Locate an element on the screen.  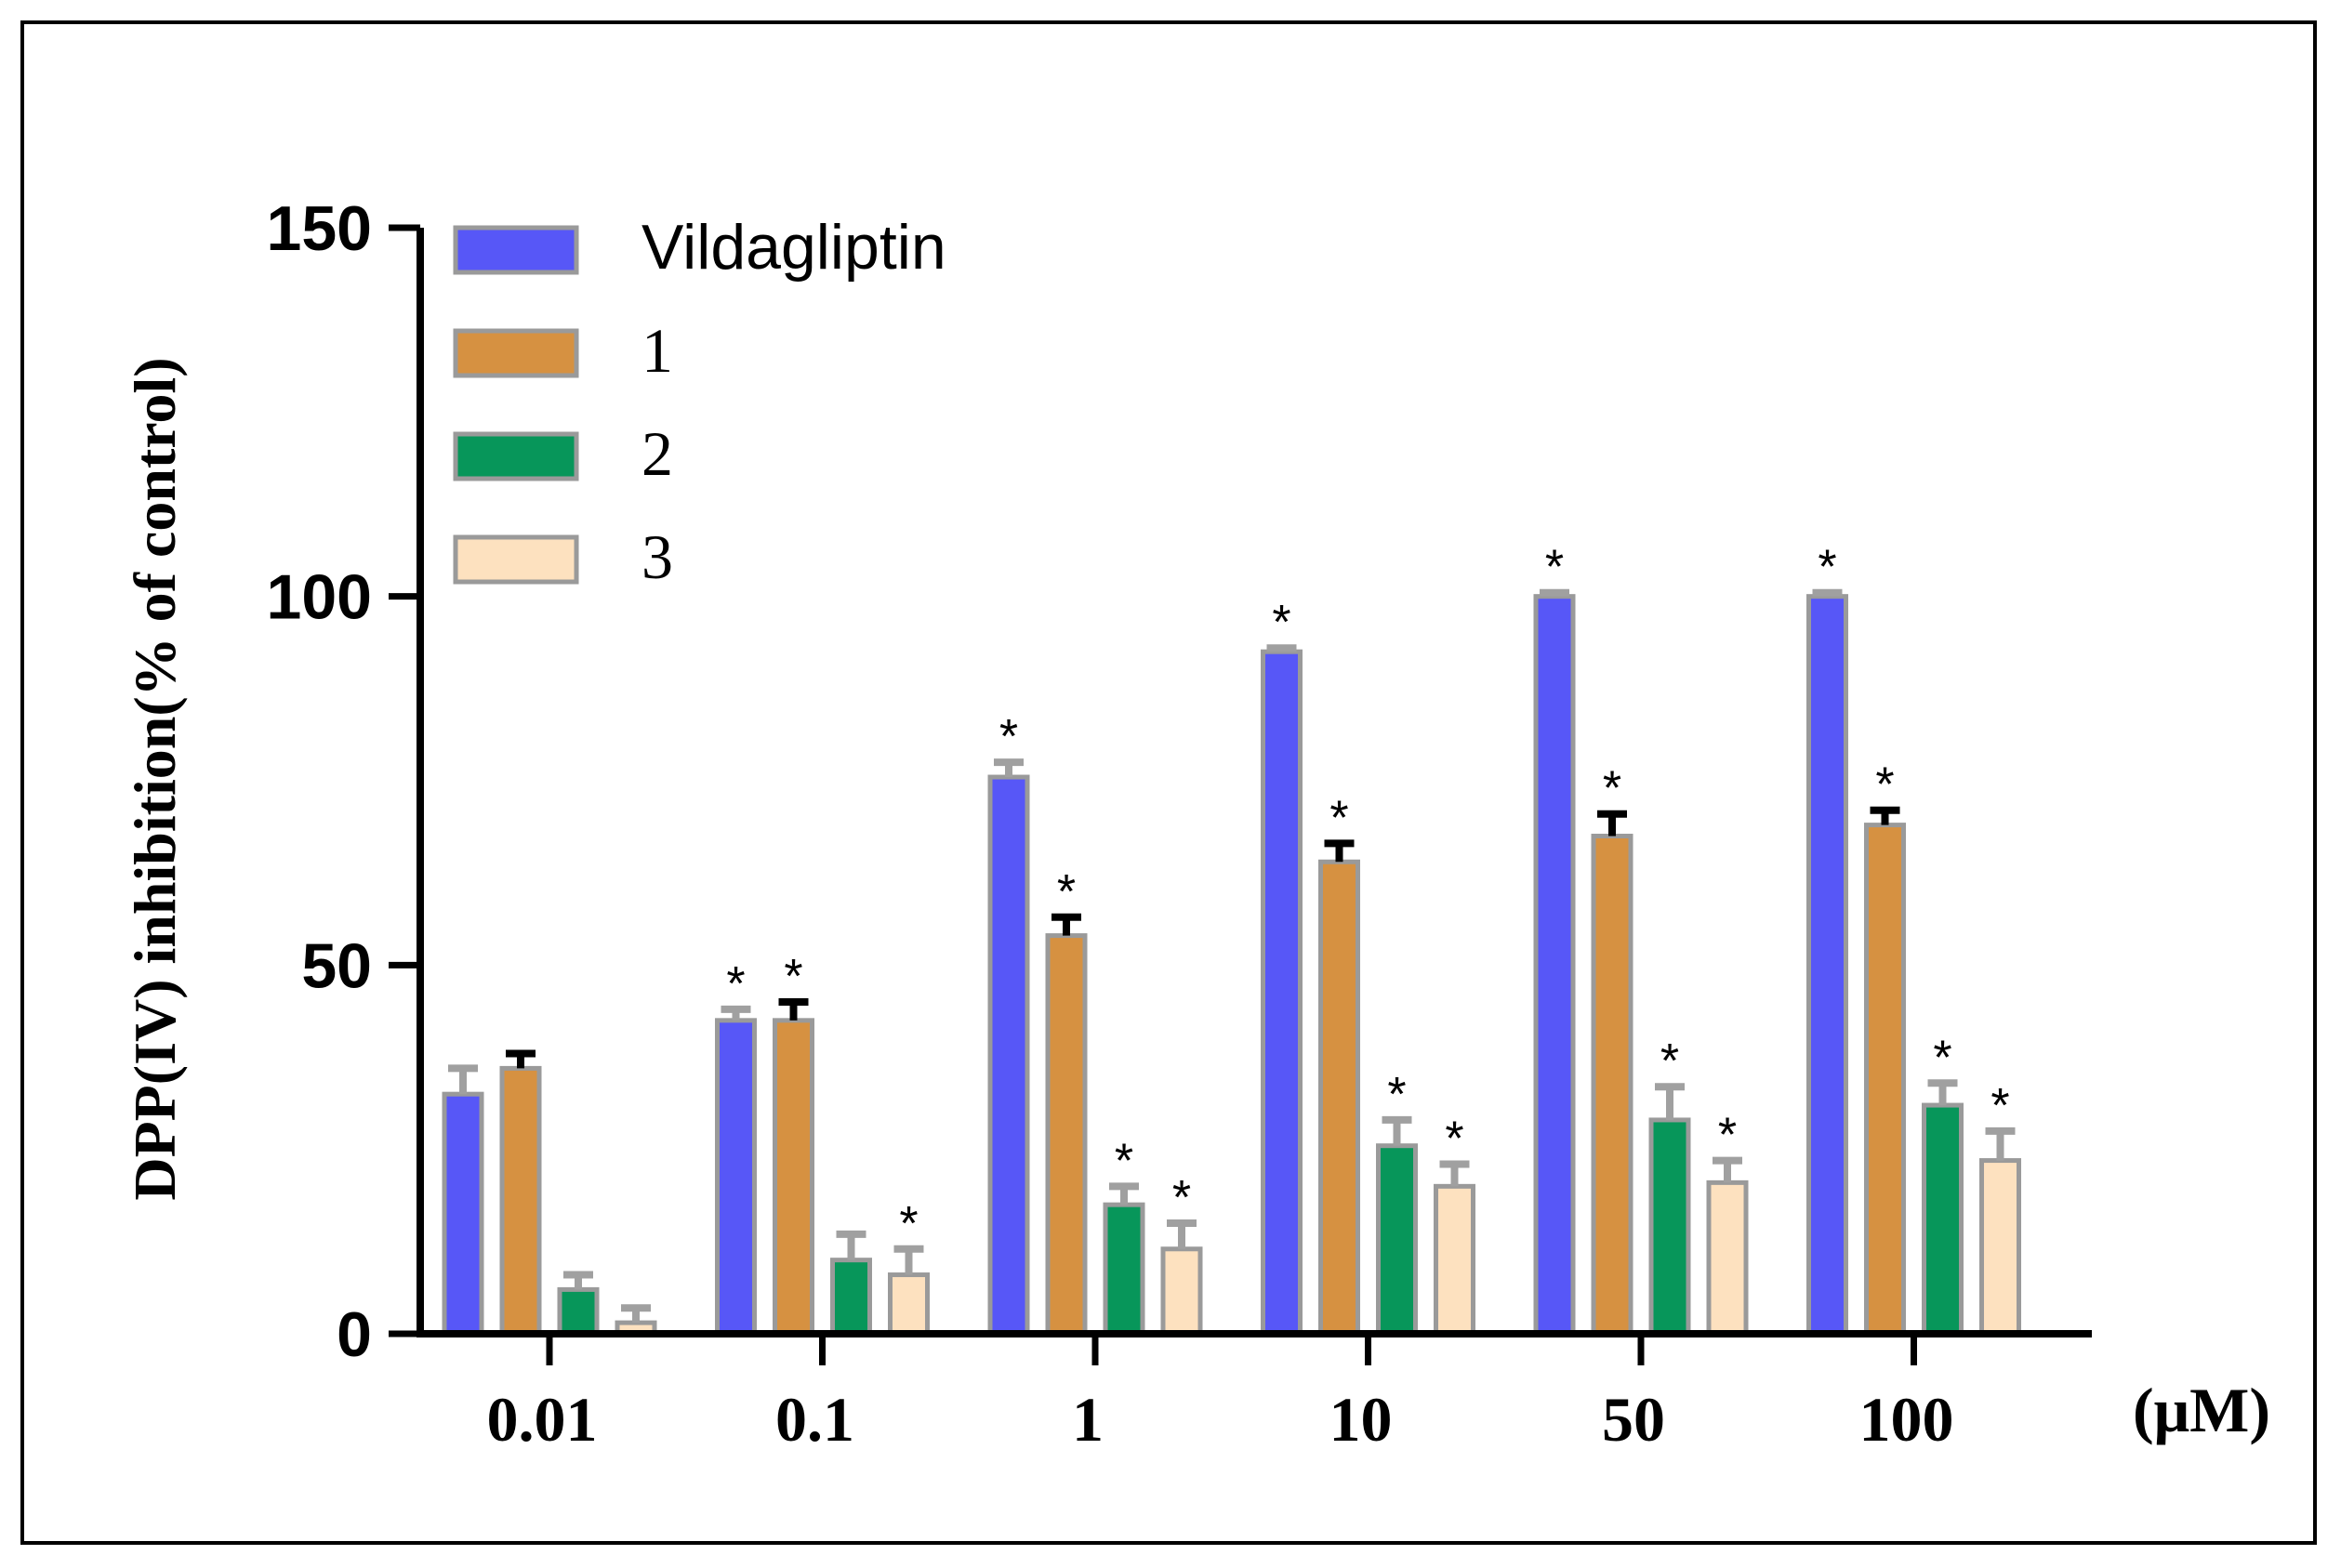
legend-swatch-Vildagliptin is located at coordinates (516, 250).